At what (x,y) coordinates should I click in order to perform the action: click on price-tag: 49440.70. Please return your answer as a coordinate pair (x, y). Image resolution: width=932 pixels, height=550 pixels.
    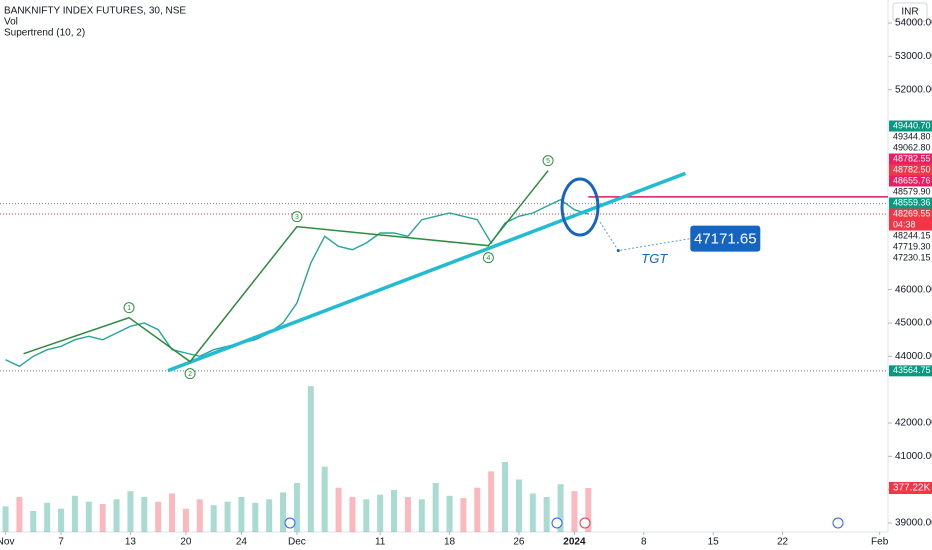
    Looking at the image, I should click on (912, 125).